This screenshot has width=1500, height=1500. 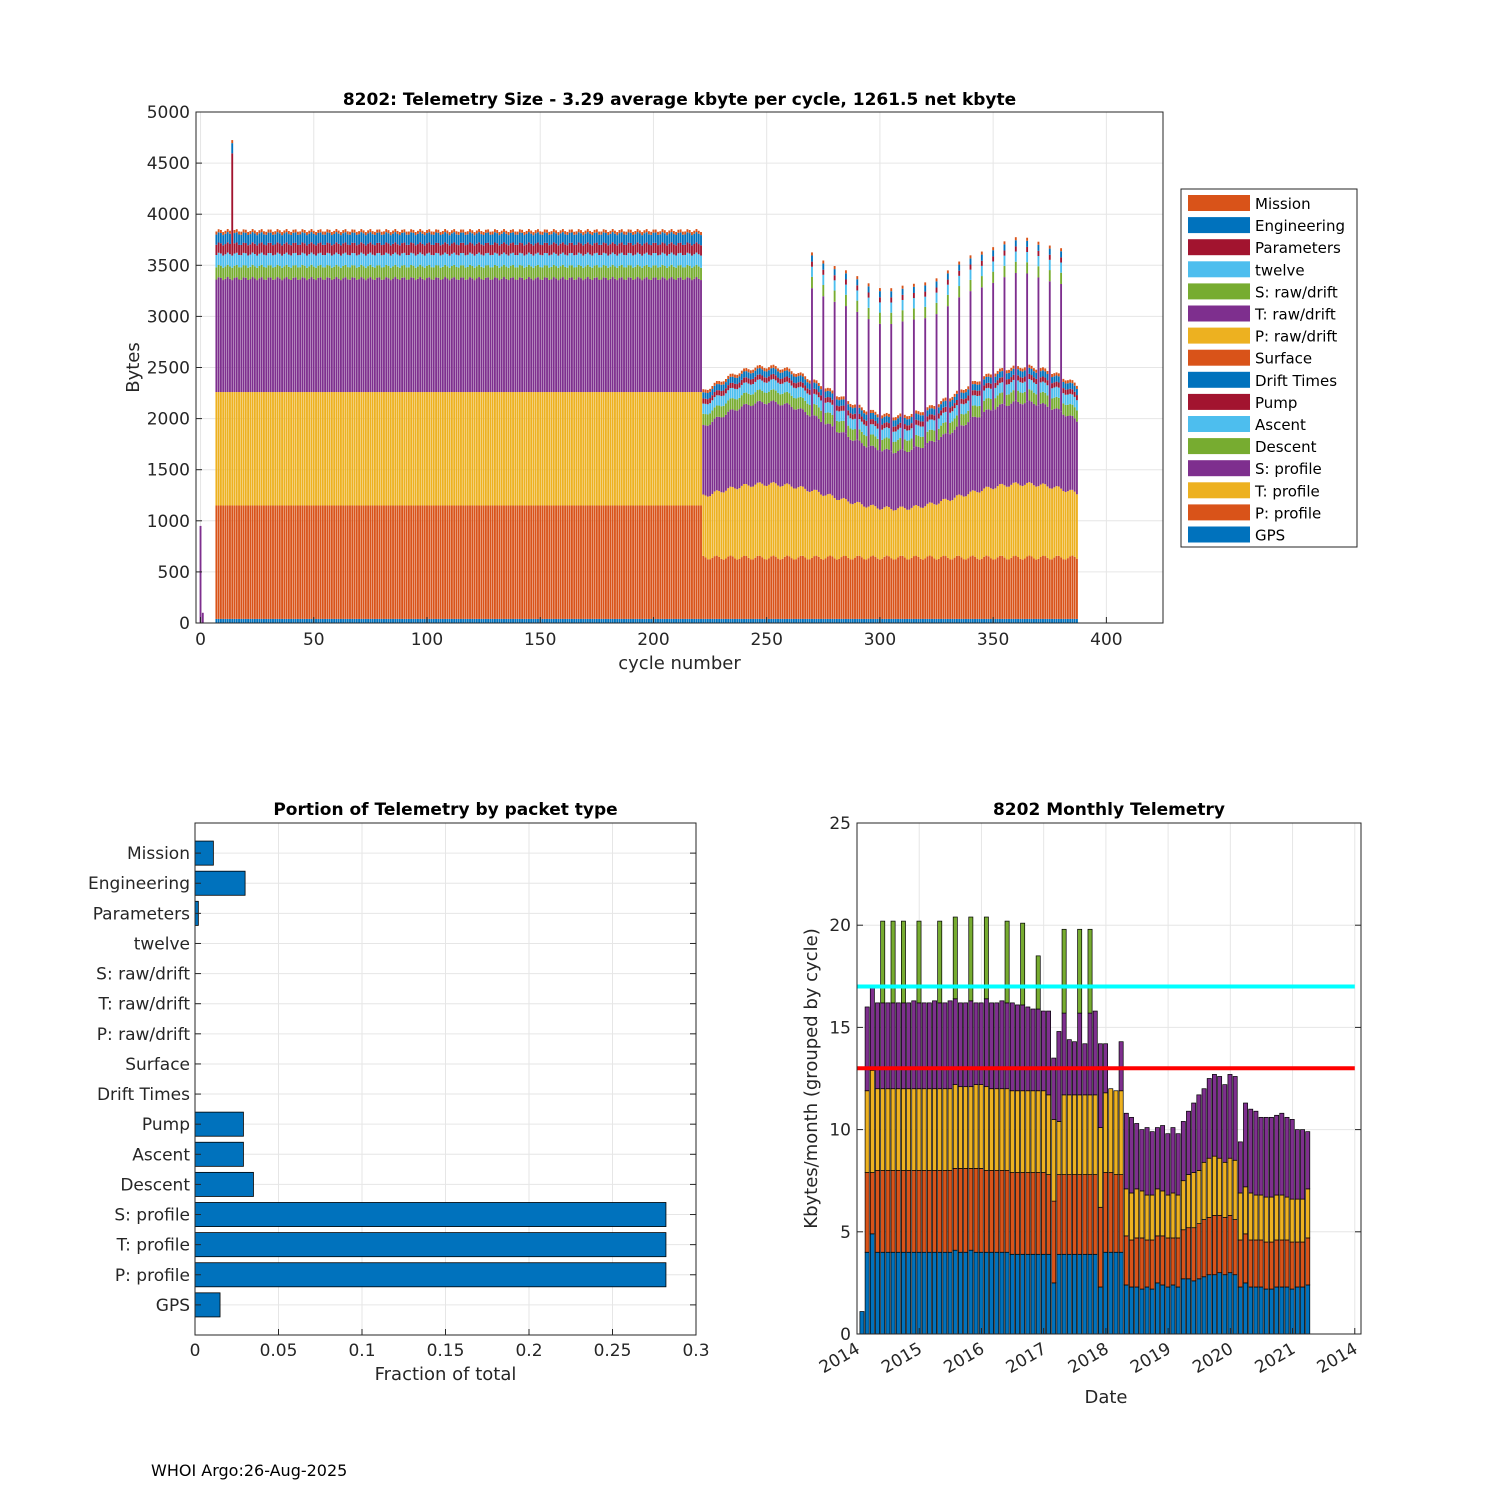 I want to click on x-tick-label: 2020, so click(x=1212, y=1358).